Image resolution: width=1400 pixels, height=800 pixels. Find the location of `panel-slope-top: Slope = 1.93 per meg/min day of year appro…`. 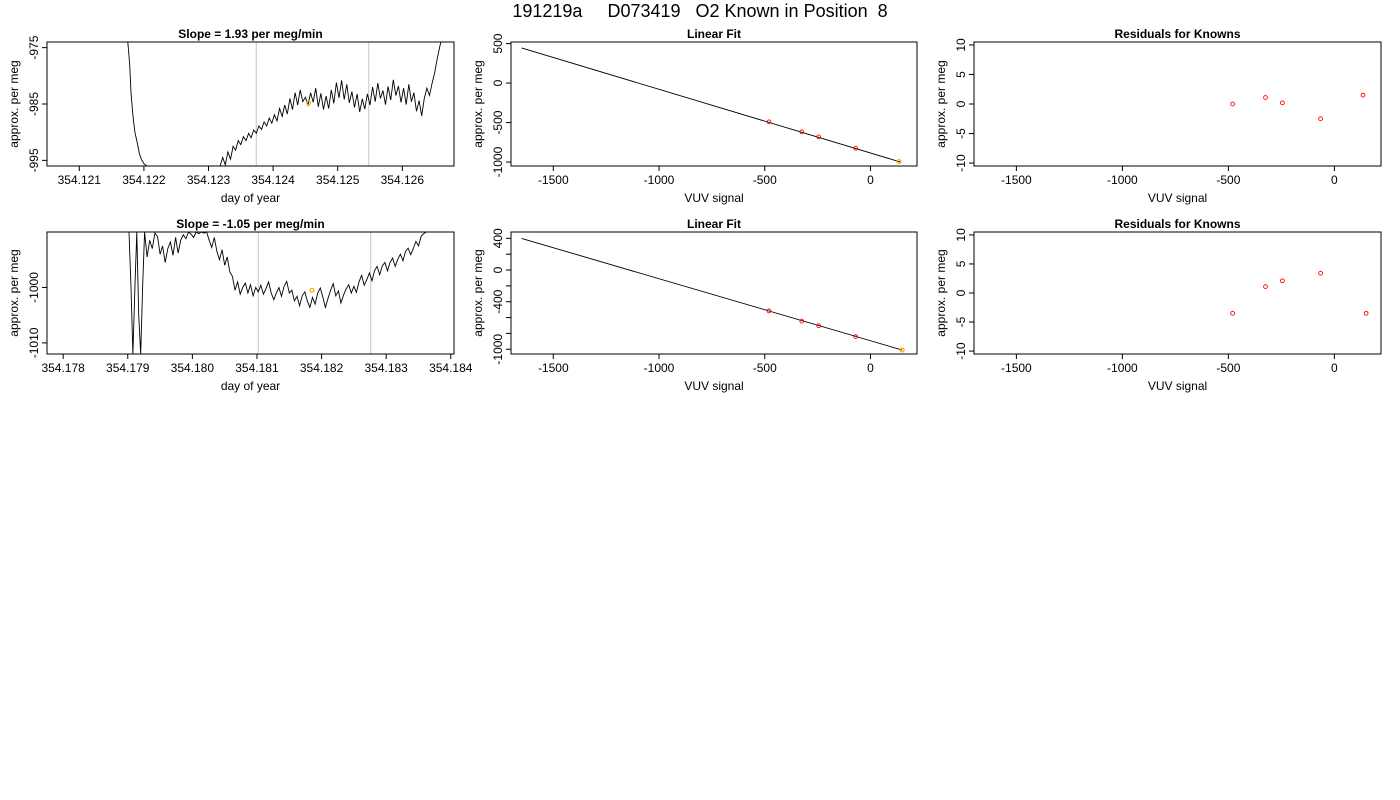

panel-slope-top: Slope = 1.93 per meg/min day of year appro… is located at coordinates (231, 116).